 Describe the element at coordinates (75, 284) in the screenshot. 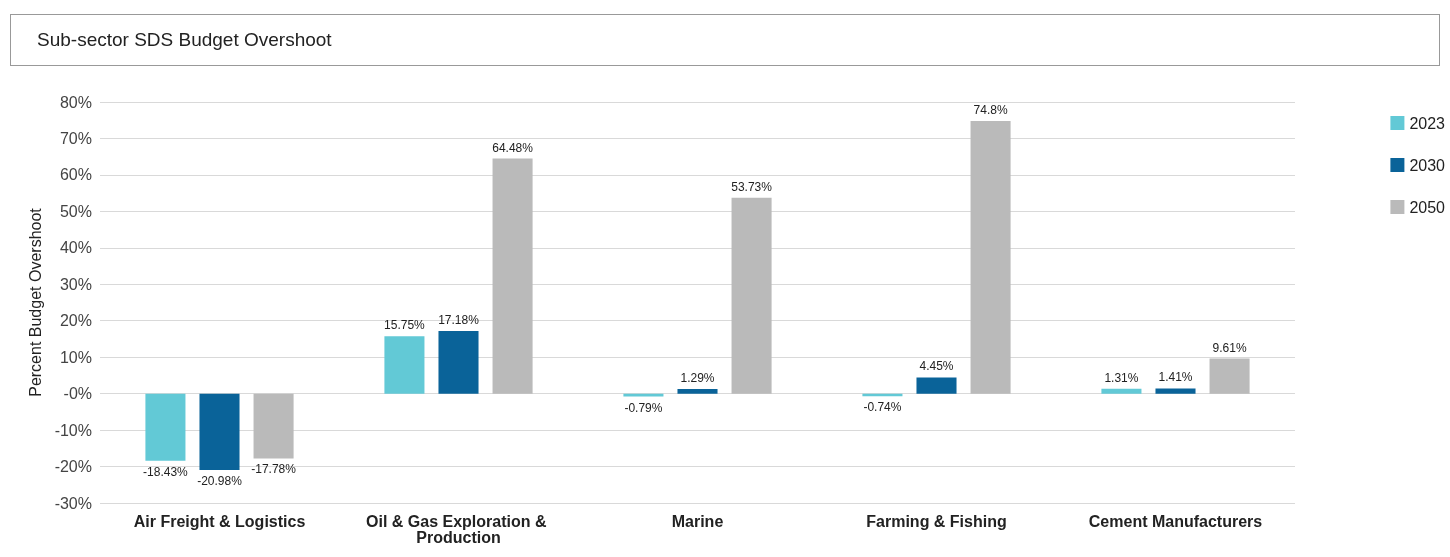

I see `y-tick-label: 30%` at that location.